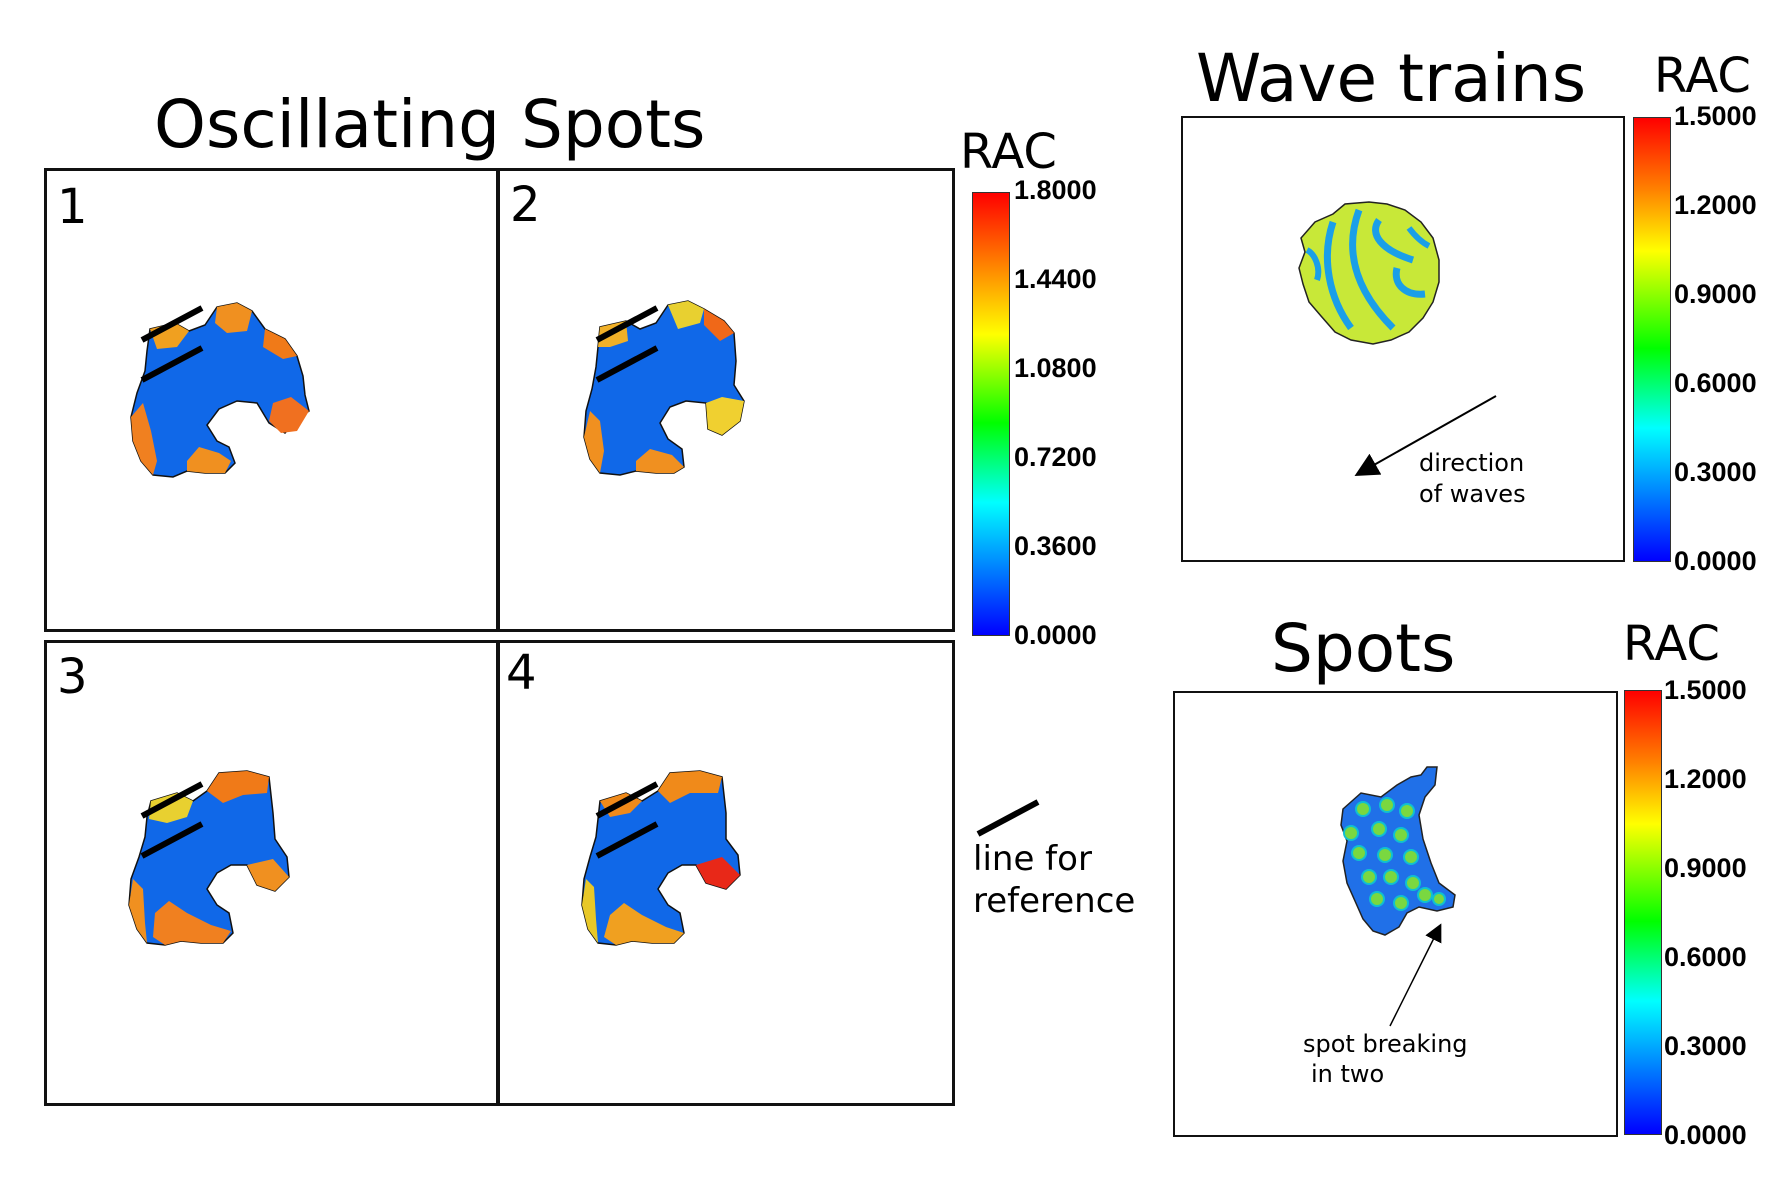  I want to click on panel-number-1: 1, so click(72, 207).